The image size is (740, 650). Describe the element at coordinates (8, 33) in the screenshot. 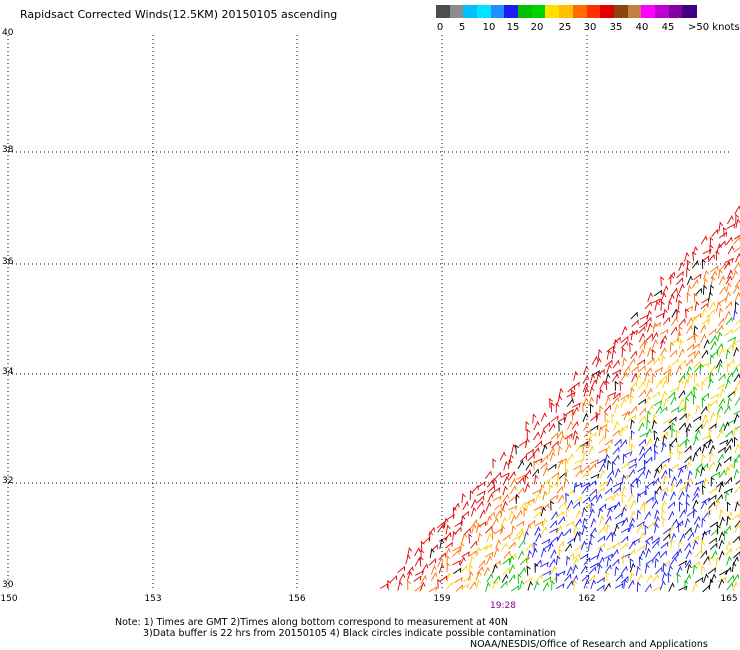

I see `lat-label-40: 40` at that location.